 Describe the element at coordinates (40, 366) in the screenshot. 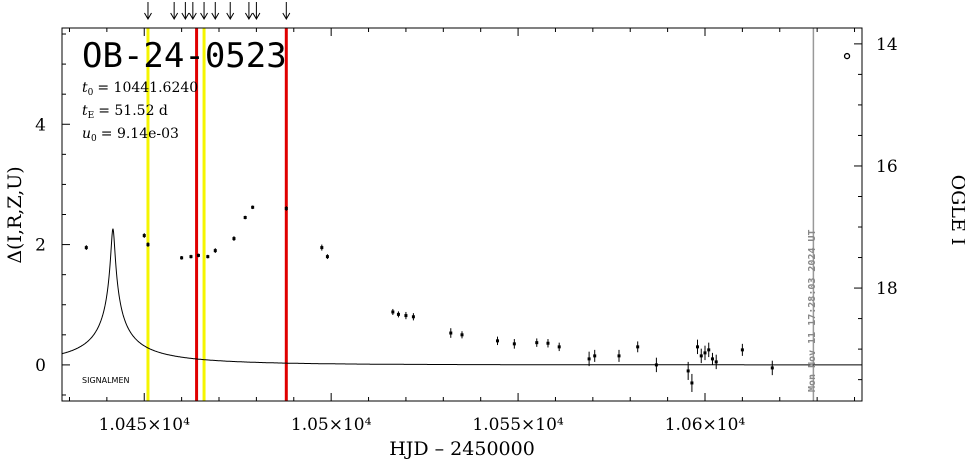

I see `y-tick-label: 0` at that location.